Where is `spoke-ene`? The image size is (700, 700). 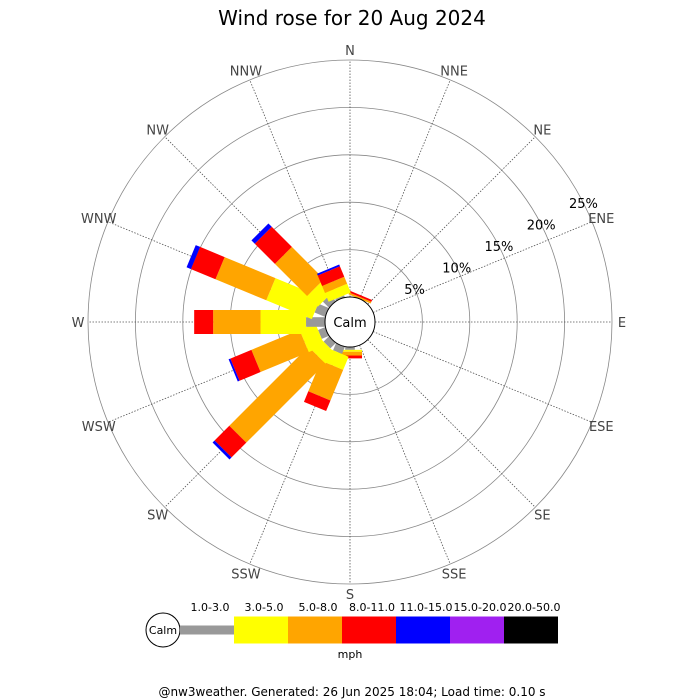
spoke-ene is located at coordinates (482, 267).